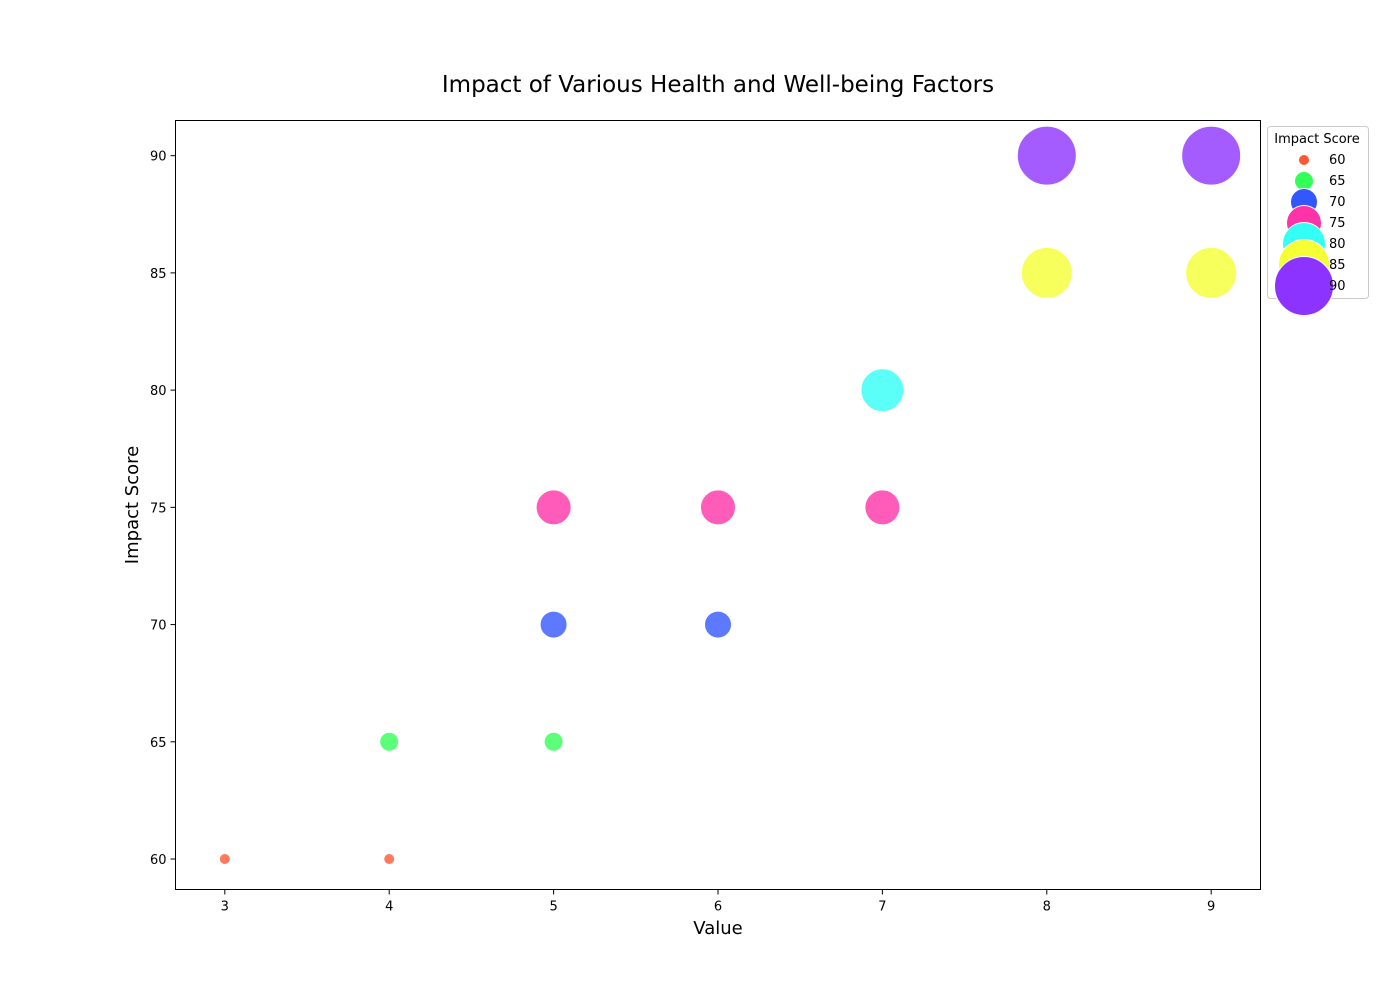  Describe the element at coordinates (553, 907) in the screenshot. I see `x-tick-label: 5` at that location.